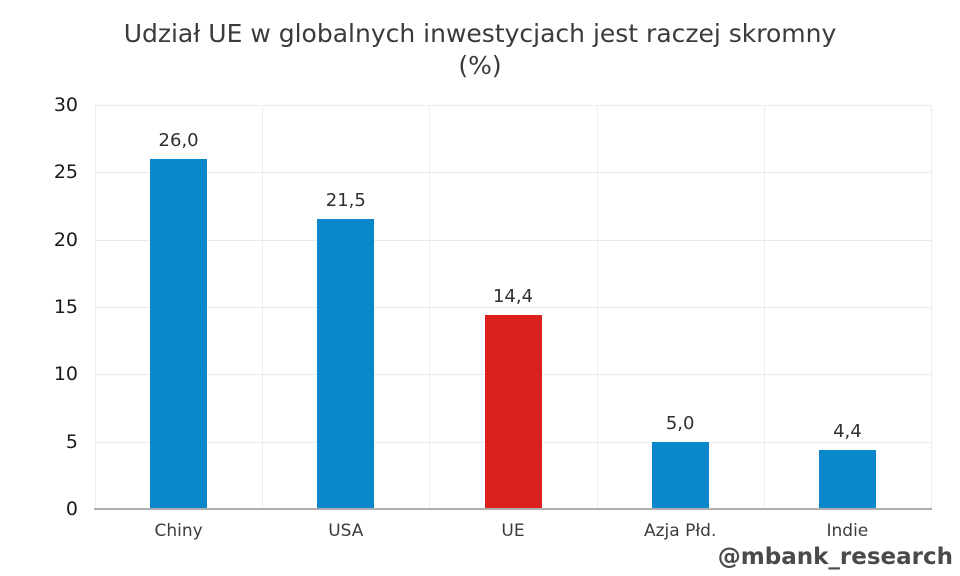 Image resolution: width=960 pixels, height=576 pixels. What do you see at coordinates (847, 479) in the screenshot?
I see `bar-indie` at bounding box center [847, 479].